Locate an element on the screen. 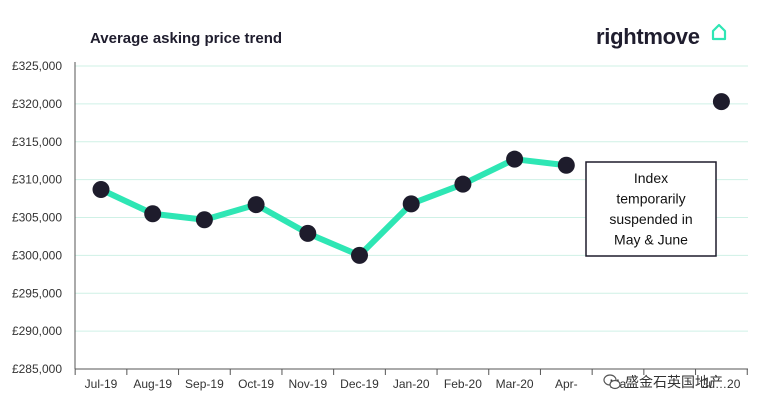  y-tick-label: £305,000 is located at coordinates (37, 218).